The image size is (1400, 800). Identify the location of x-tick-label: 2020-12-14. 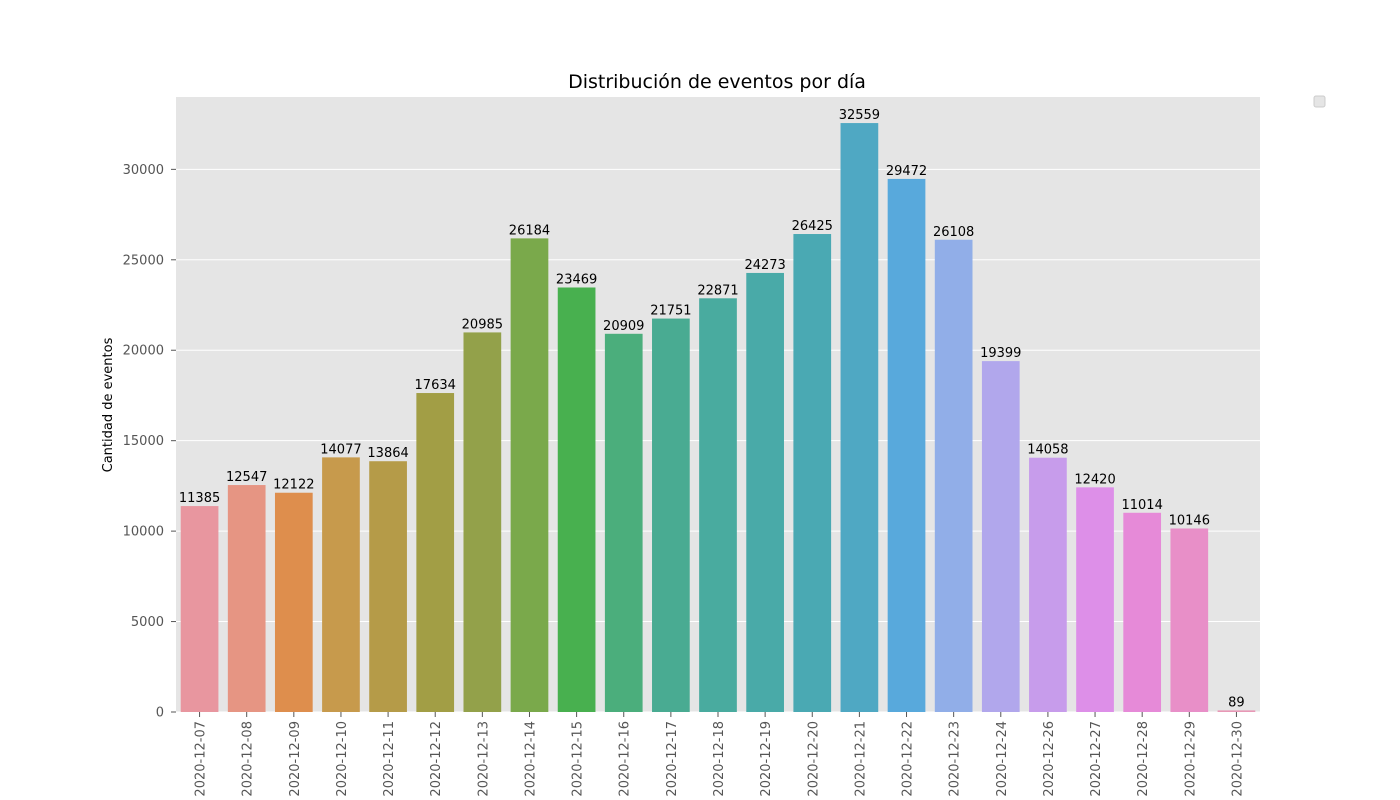
(530, 759).